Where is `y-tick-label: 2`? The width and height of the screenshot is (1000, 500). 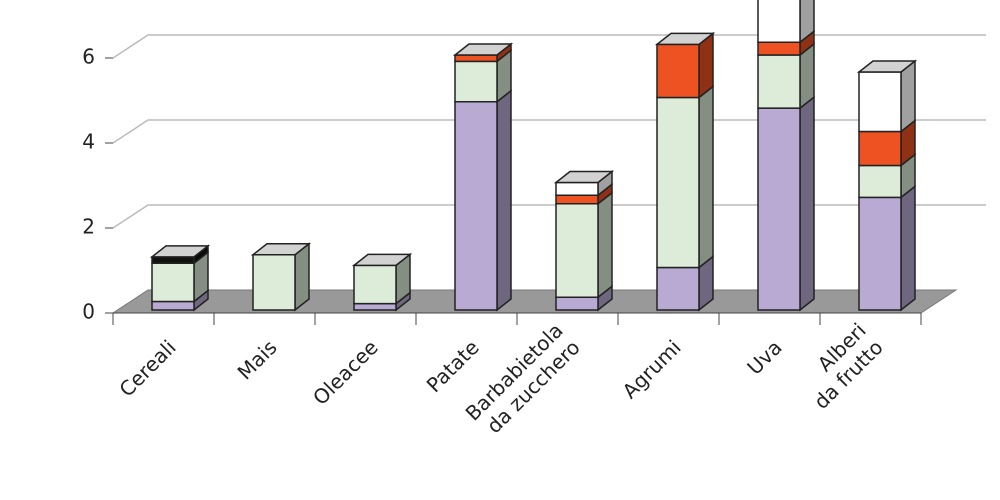
y-tick-label: 2 is located at coordinates (88, 227).